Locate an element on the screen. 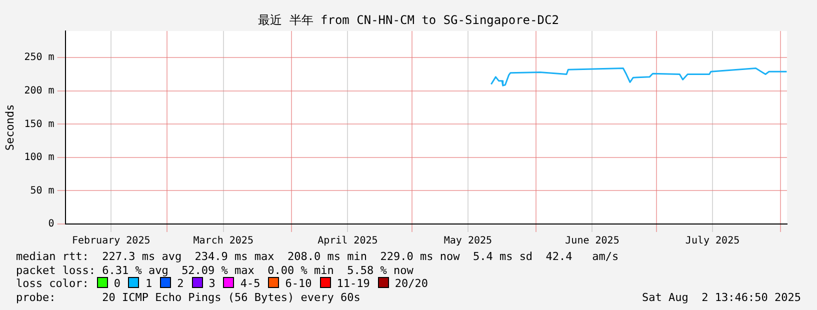  text: Sat Aug 2 13:46:50 2025 is located at coordinates (721, 297).